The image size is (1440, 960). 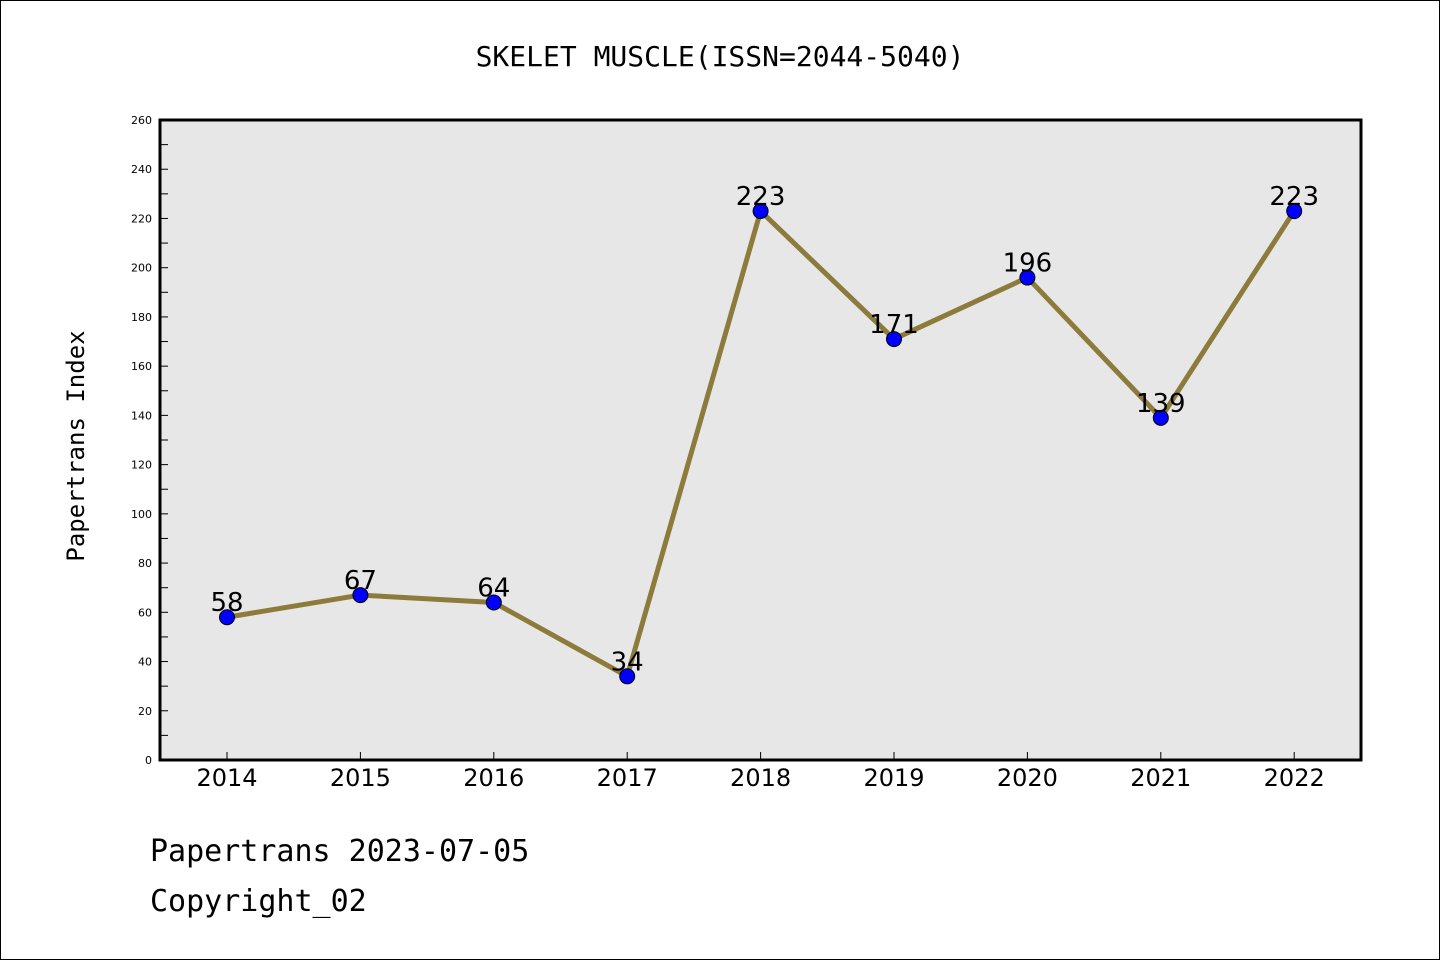 What do you see at coordinates (1160, 778) in the screenshot?
I see `x-tick-label: 2021` at bounding box center [1160, 778].